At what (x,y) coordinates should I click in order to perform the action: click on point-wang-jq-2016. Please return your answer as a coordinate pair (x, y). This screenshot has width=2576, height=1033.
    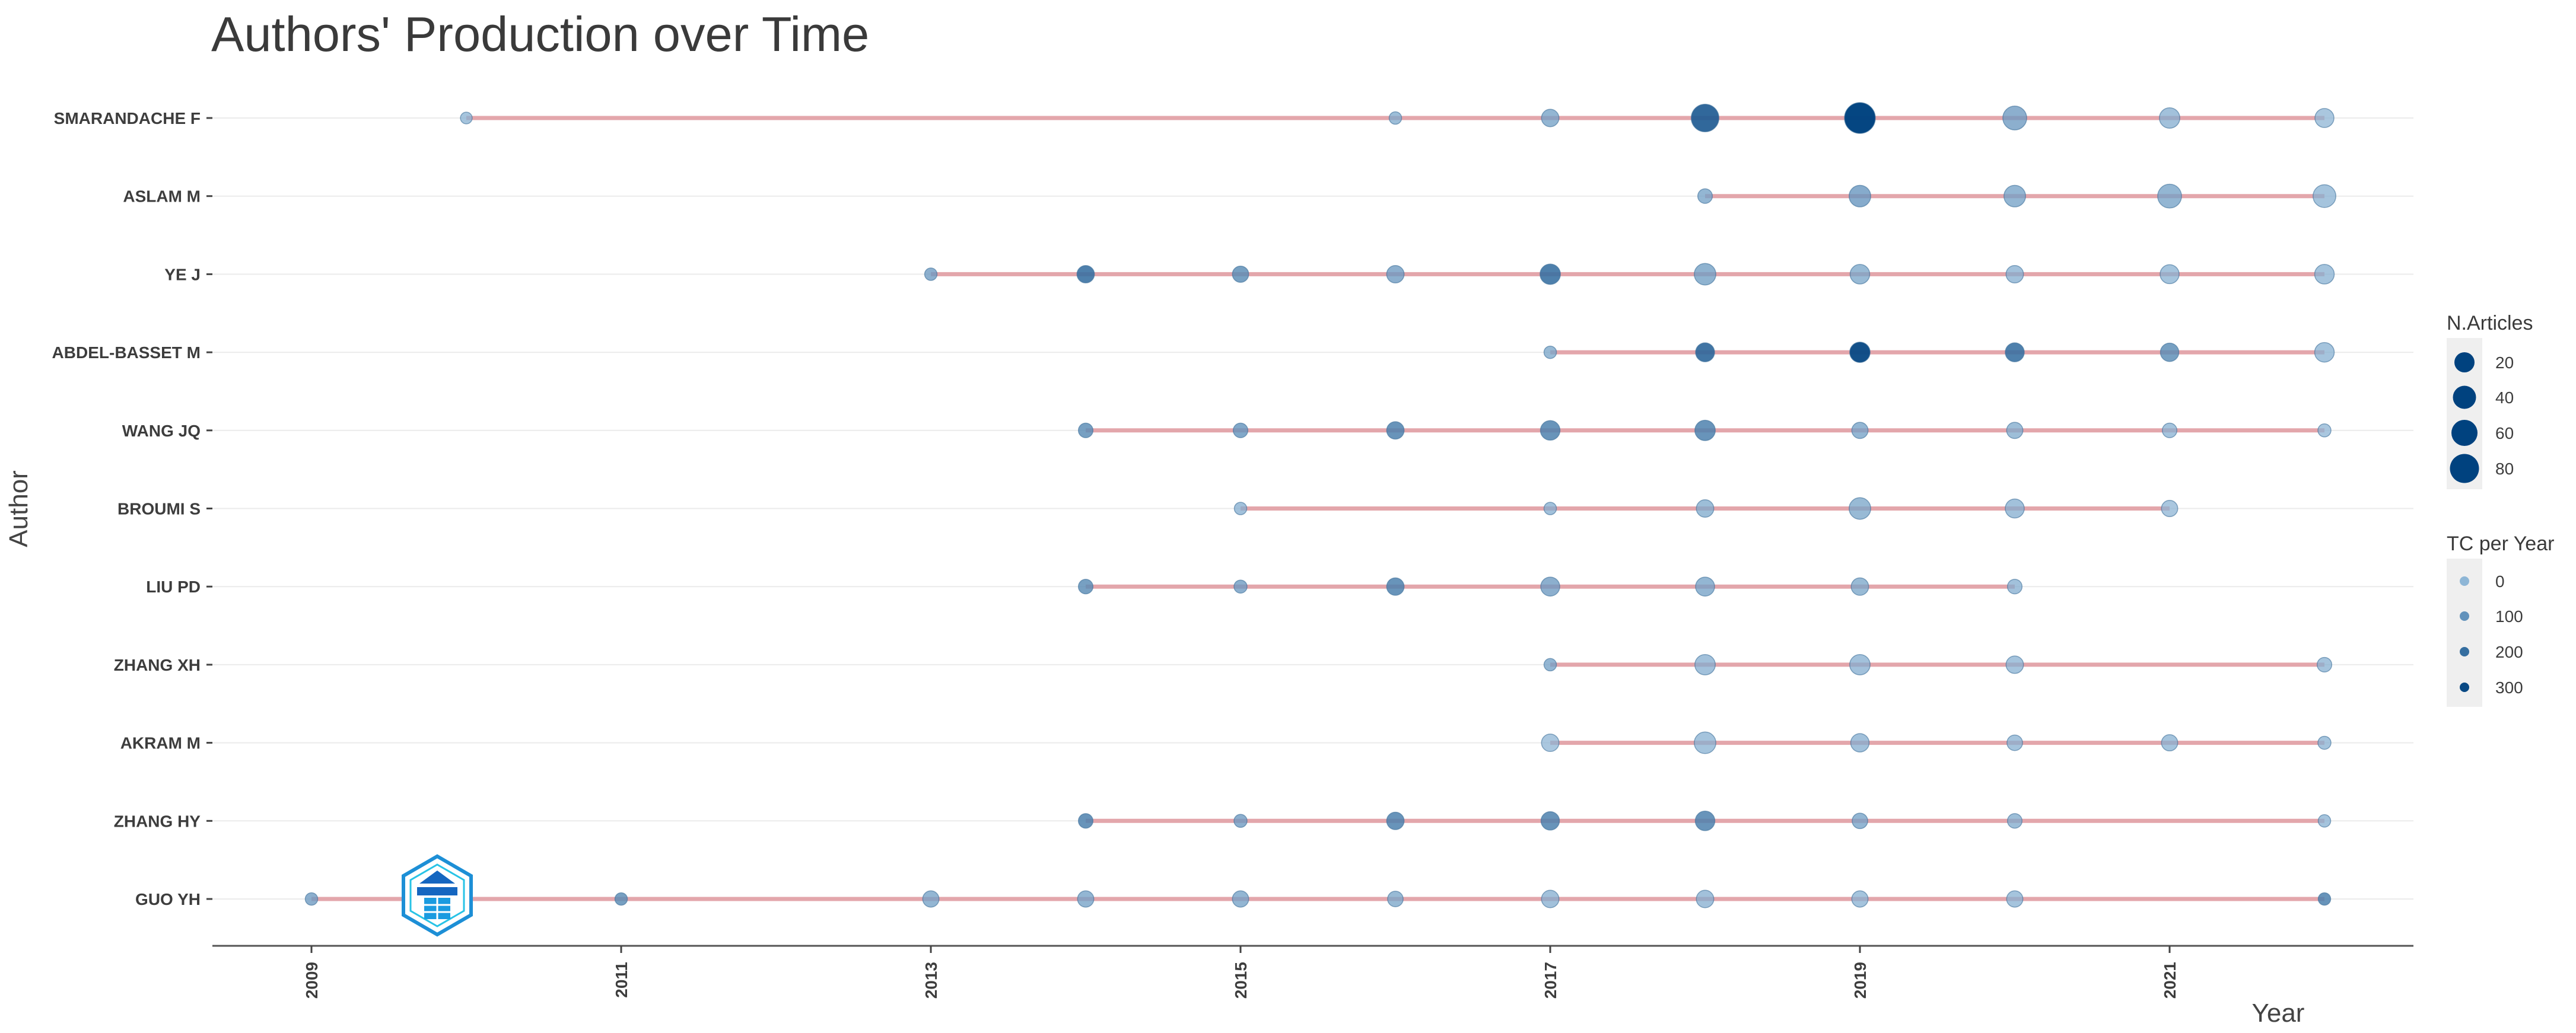
    Looking at the image, I should click on (1395, 430).